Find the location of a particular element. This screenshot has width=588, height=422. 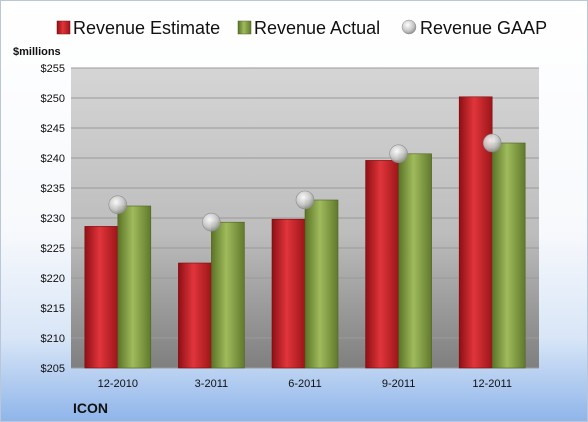

legend-item-estimate: Revenue Estimate is located at coordinates (138, 28).